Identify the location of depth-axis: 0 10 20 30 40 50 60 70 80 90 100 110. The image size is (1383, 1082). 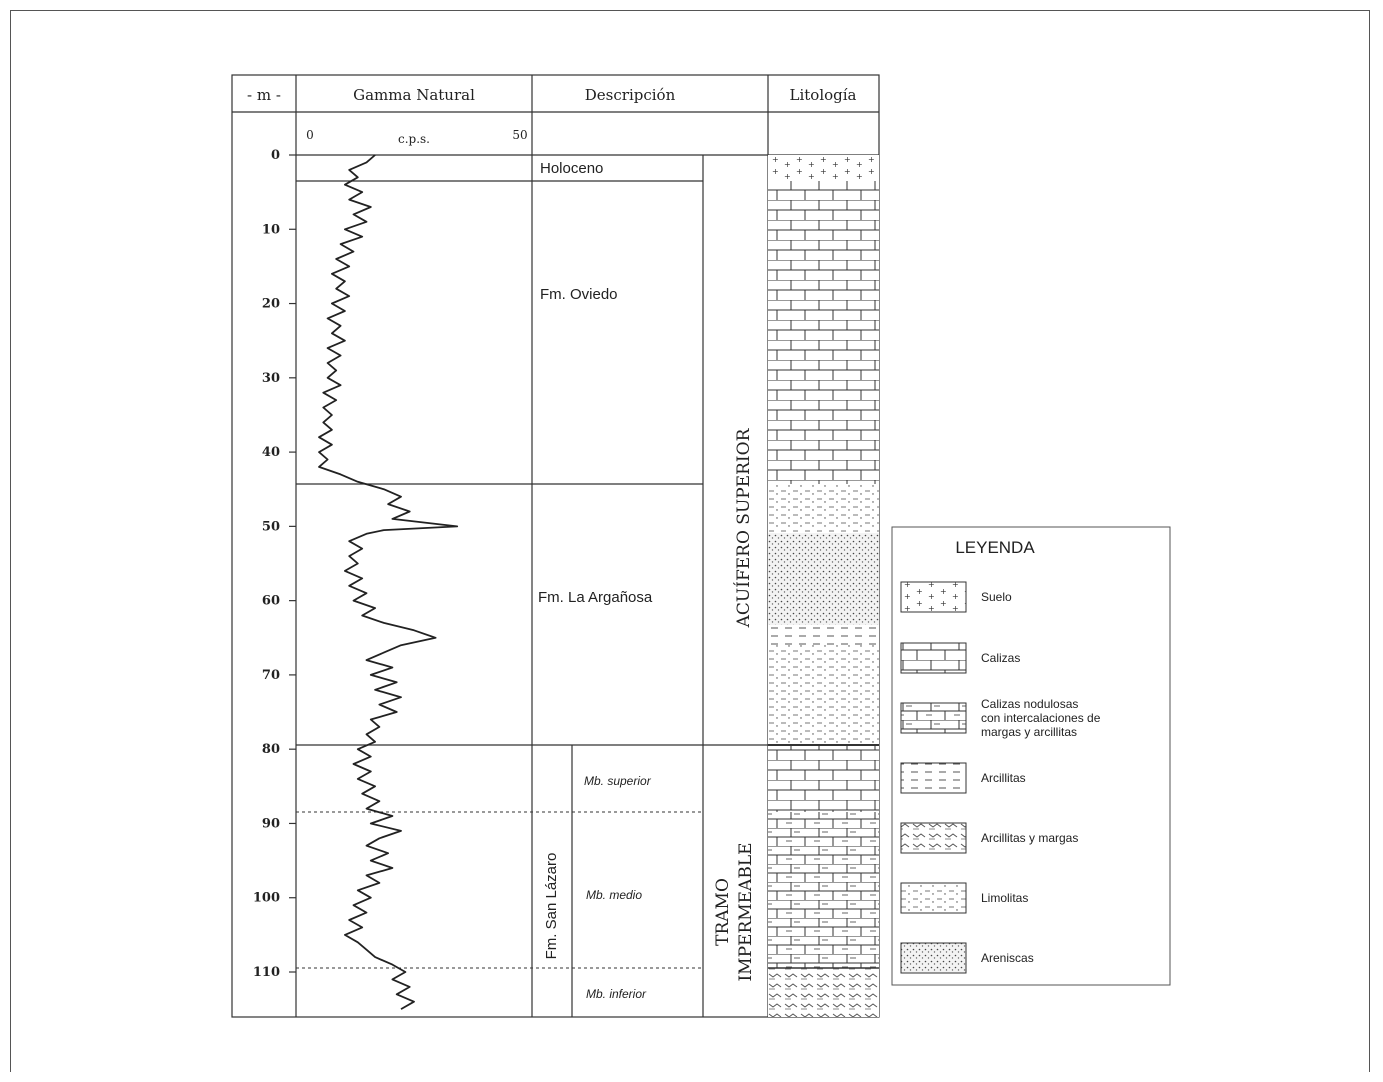
(274, 564).